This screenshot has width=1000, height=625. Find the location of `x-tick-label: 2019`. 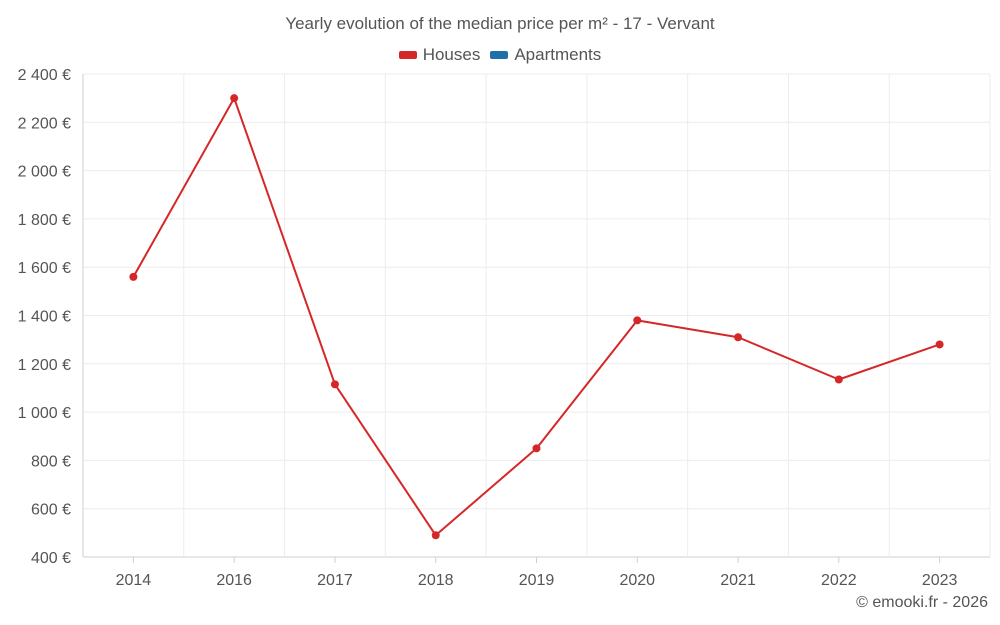

x-tick-label: 2019 is located at coordinates (537, 580).